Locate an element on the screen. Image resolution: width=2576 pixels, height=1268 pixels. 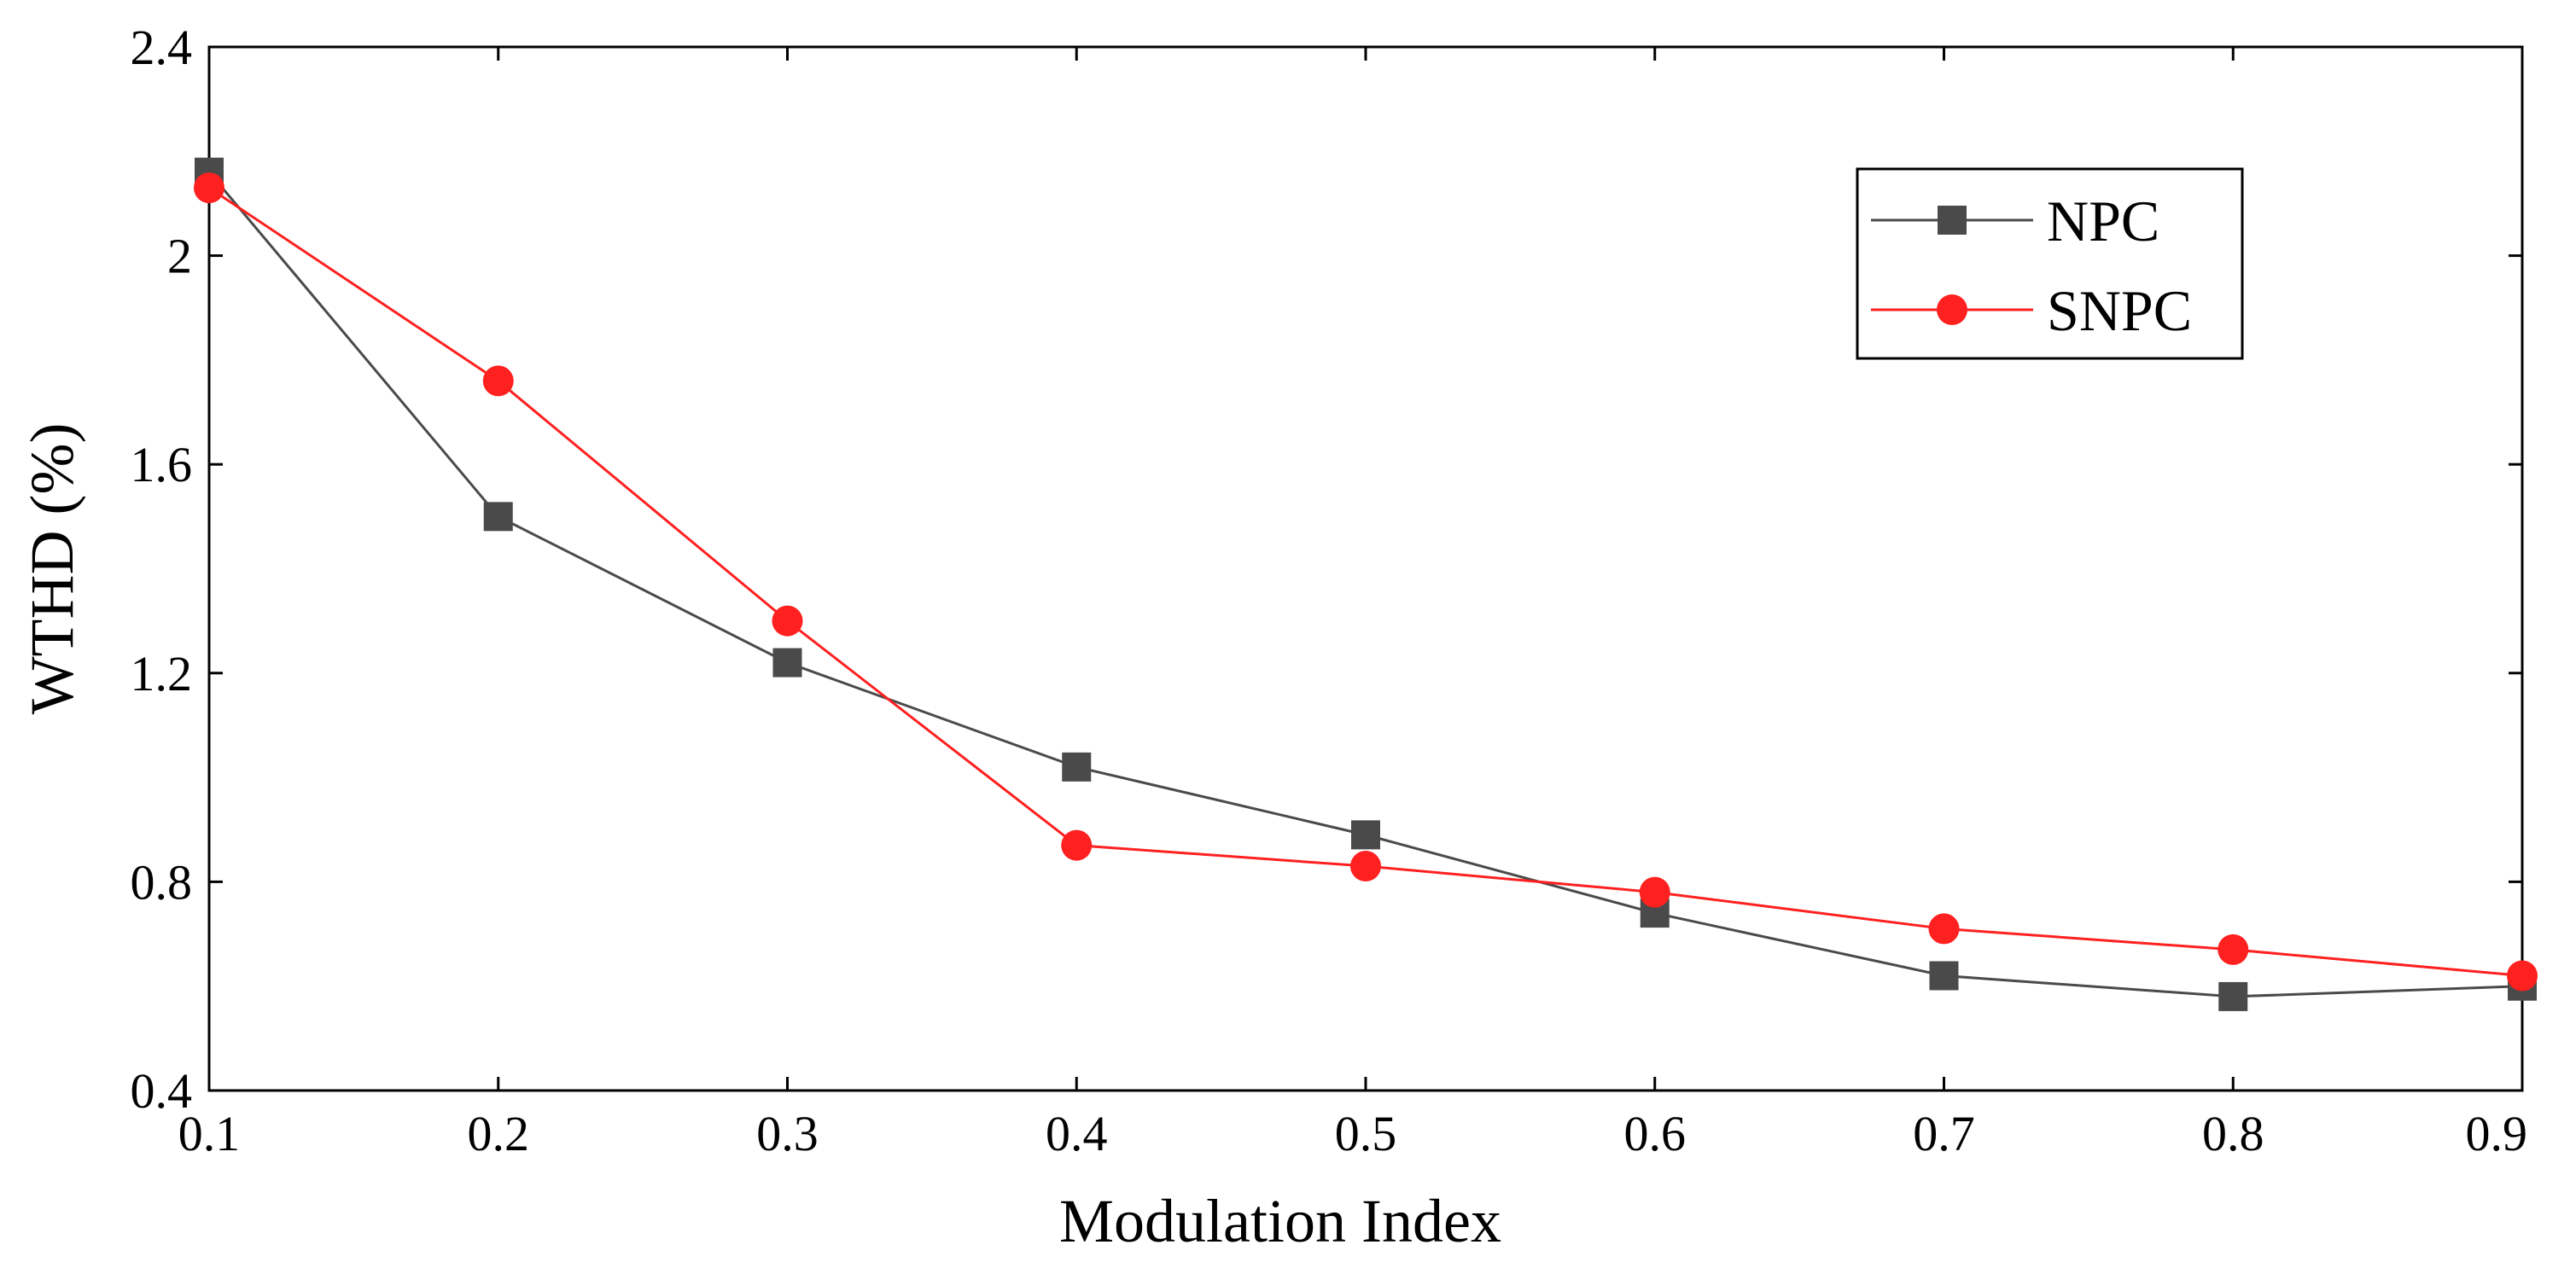
x-axis-title: Modulation Index is located at coordinates (1280, 1221).